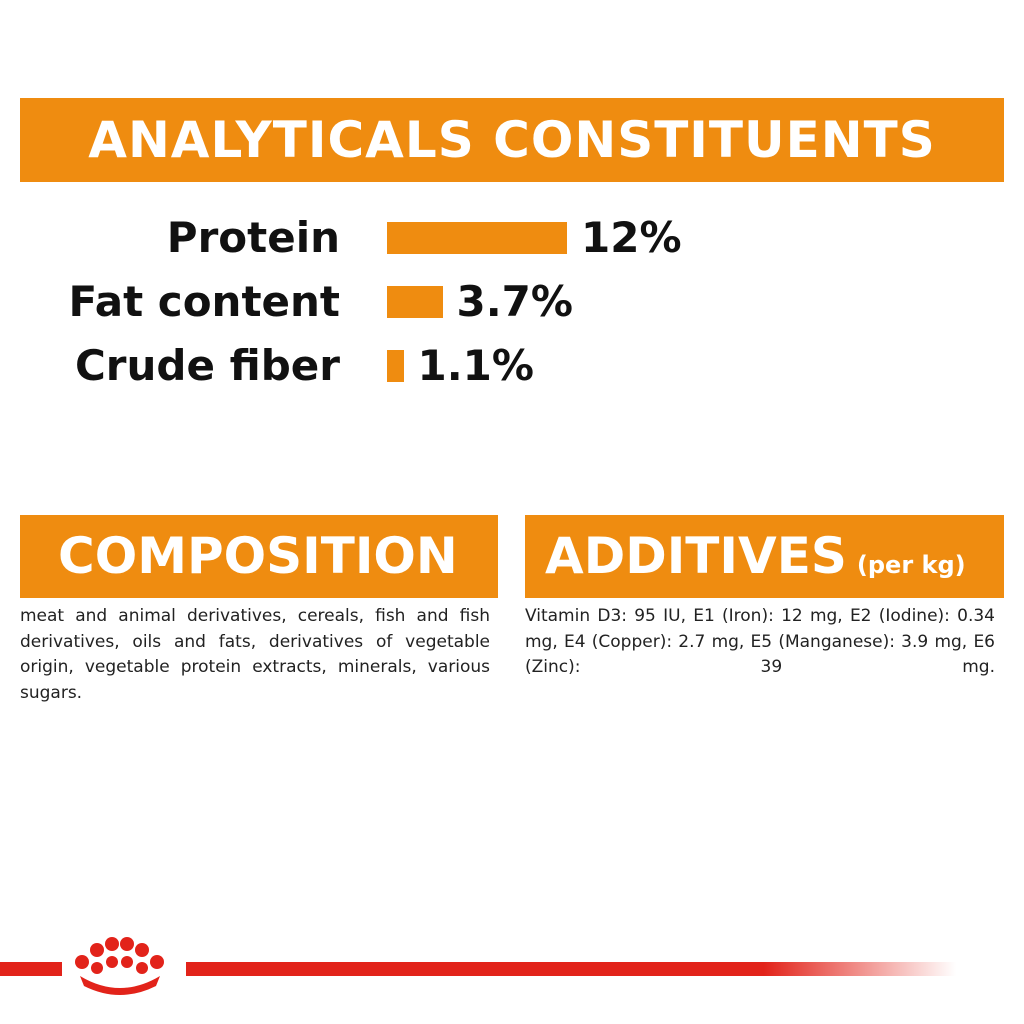 This screenshot has height=1024, width=1024. I want to click on constituent-label: Fat content, so click(204, 301).